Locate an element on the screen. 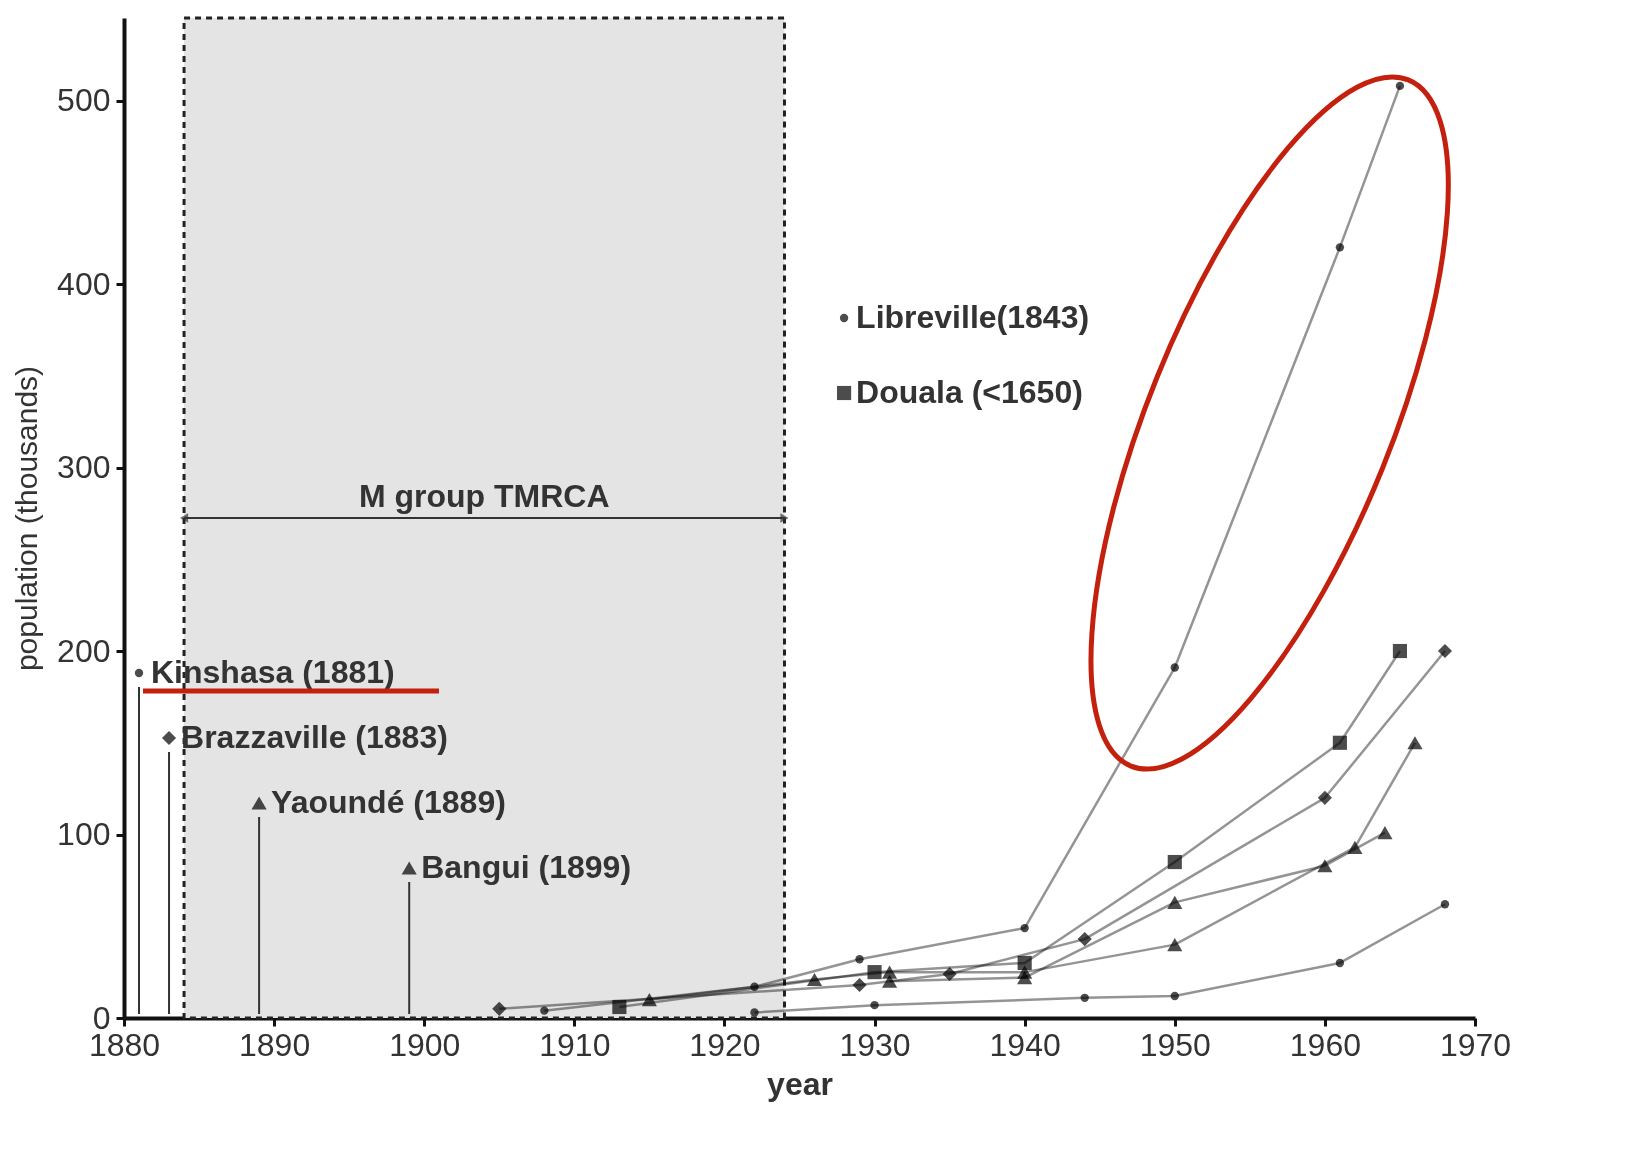  legend-label: Libreville(1843) is located at coordinates (973, 317).